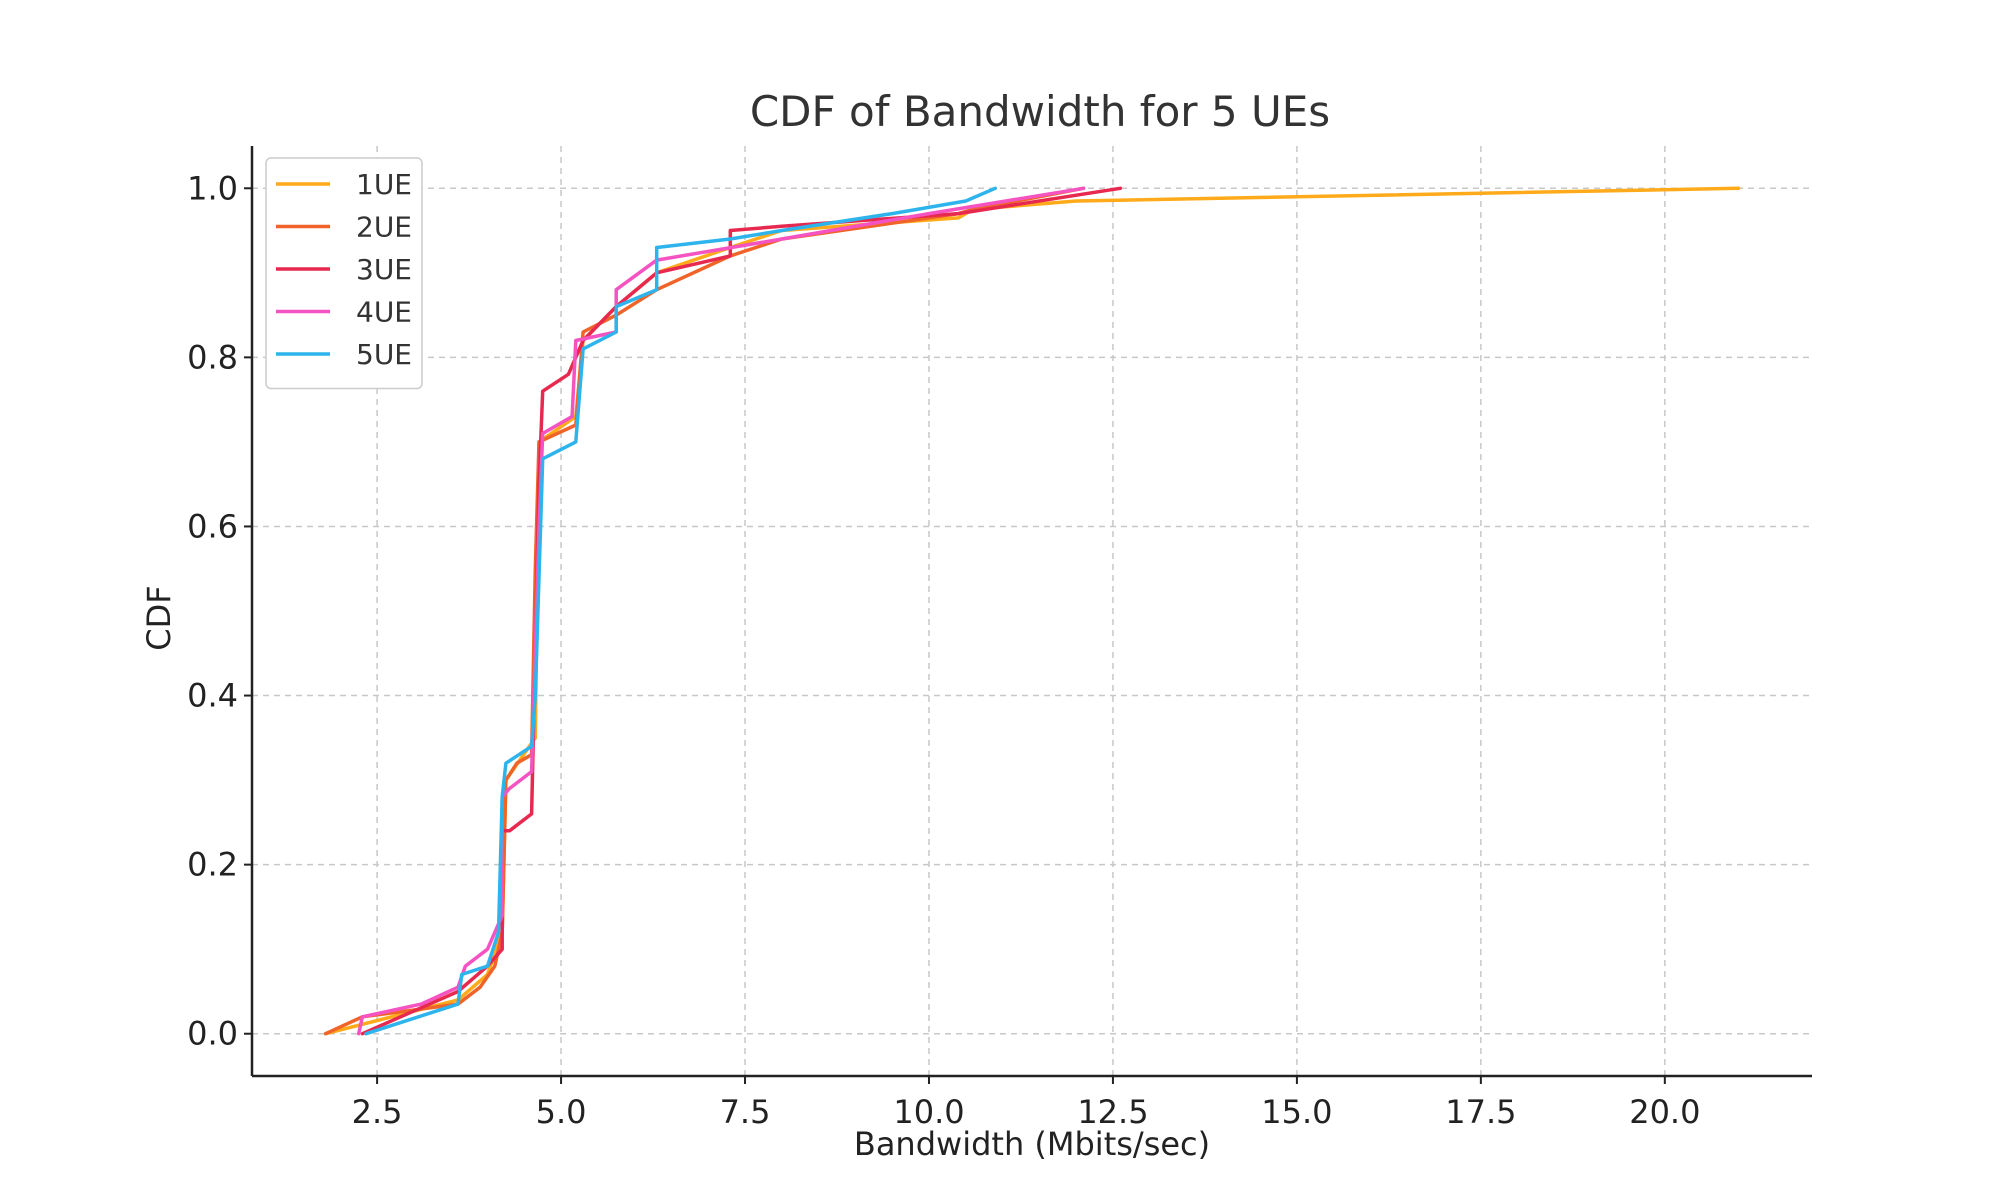  What do you see at coordinates (212, 696) in the screenshot?
I see `y-tick-label: 0.4` at bounding box center [212, 696].